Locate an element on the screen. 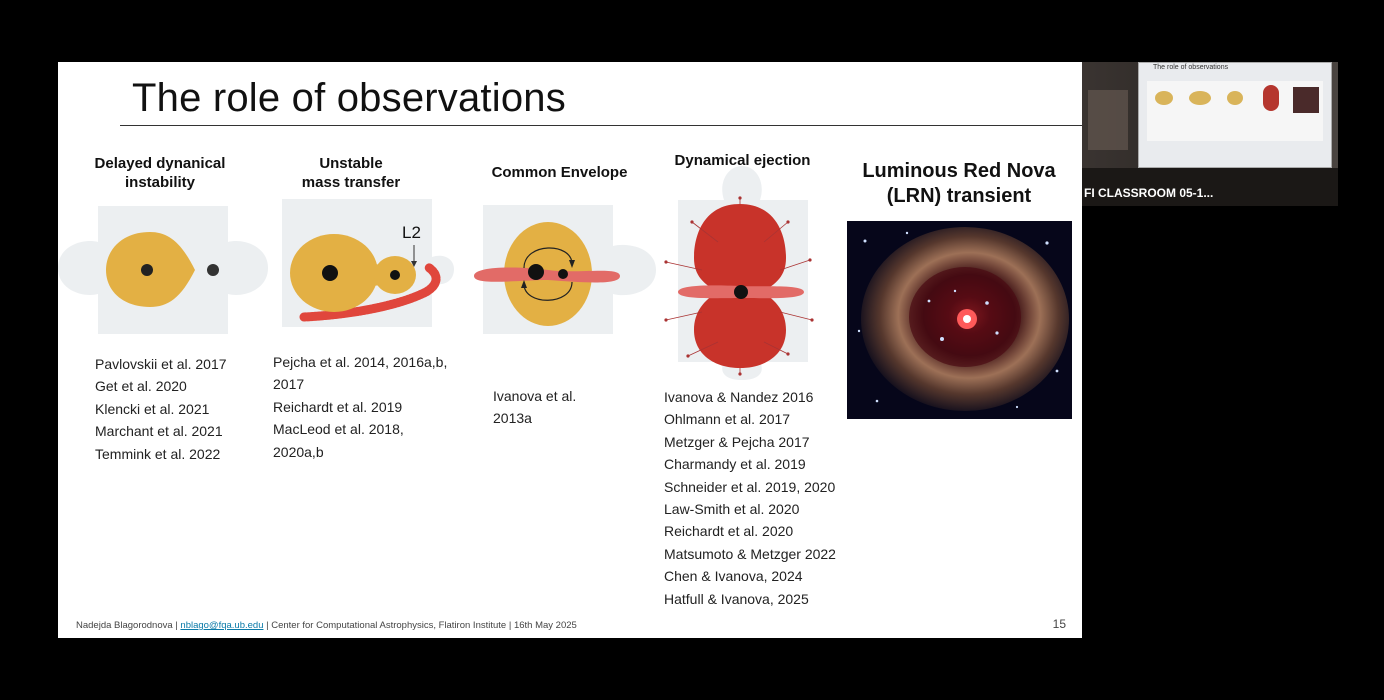 Image resolution: width=1384 pixels, height=700 pixels. mini-photo is located at coordinates (1306, 100).